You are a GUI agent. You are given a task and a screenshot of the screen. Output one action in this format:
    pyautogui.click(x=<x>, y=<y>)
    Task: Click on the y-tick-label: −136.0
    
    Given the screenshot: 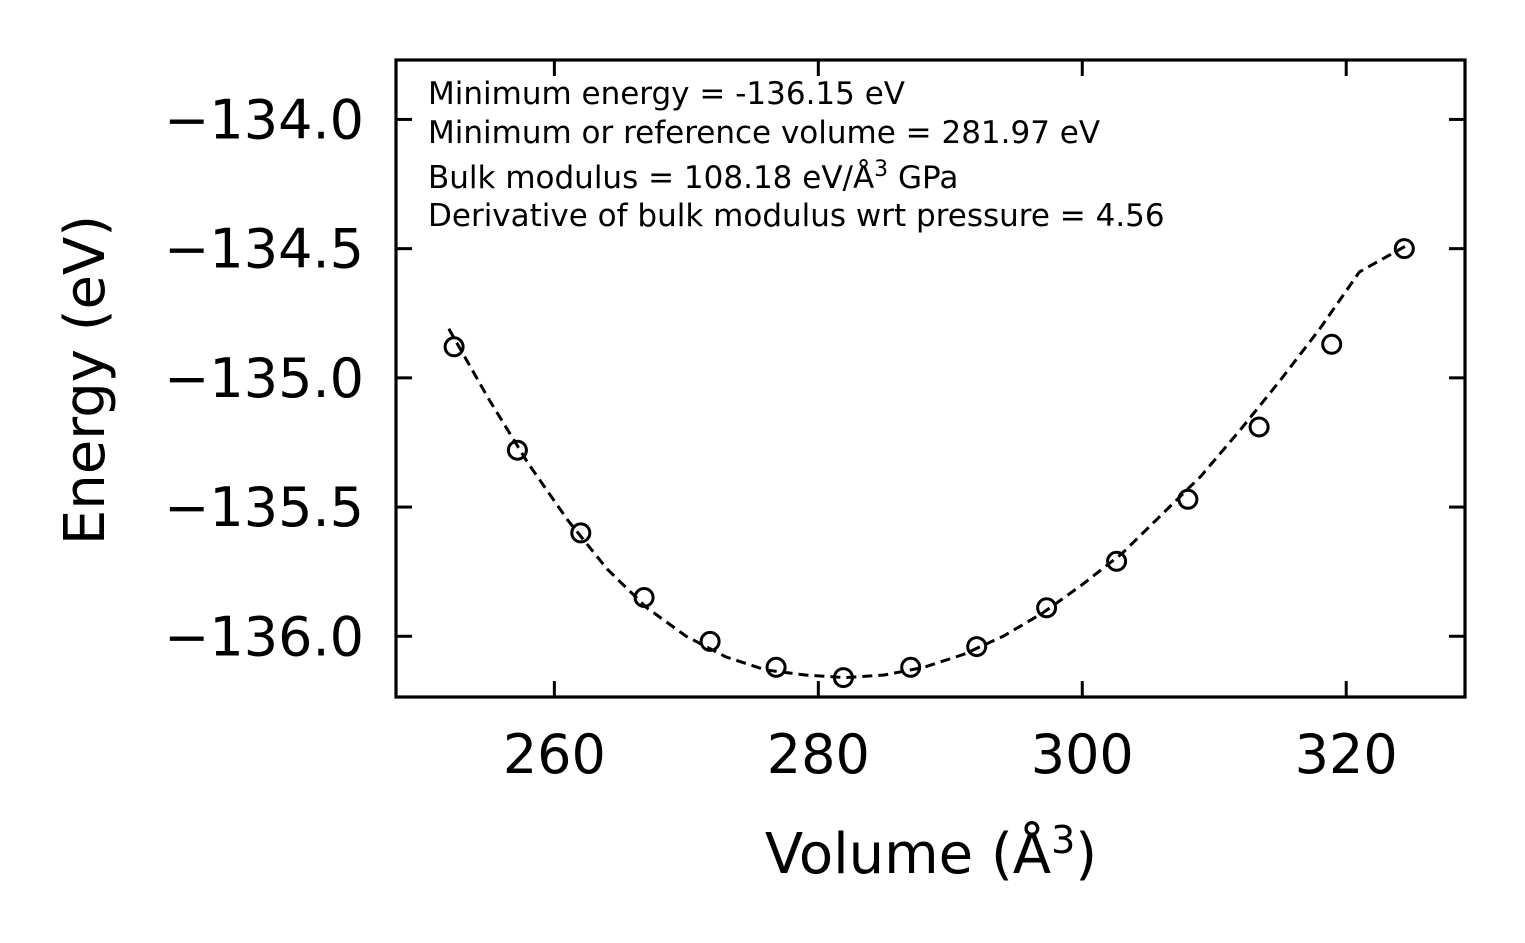 What is the action you would take?
    pyautogui.click(x=264, y=636)
    